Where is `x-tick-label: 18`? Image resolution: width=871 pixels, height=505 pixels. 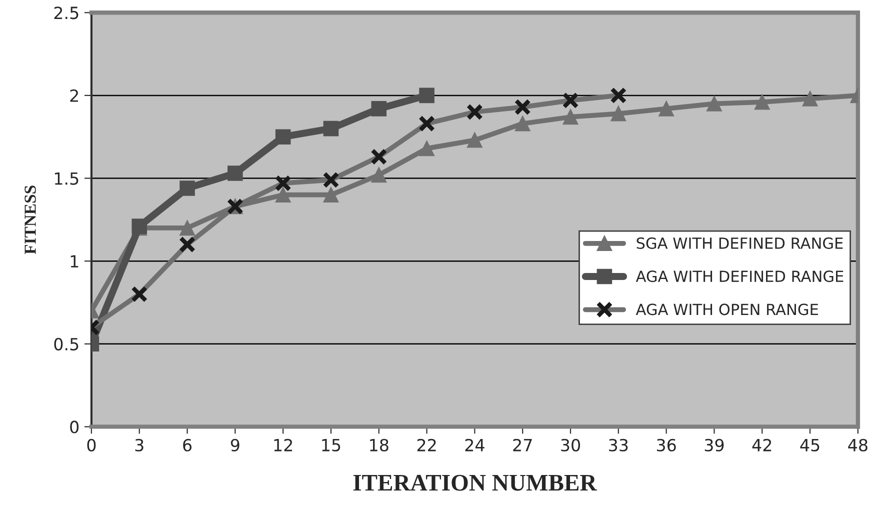 x-tick-label: 18 is located at coordinates (379, 445).